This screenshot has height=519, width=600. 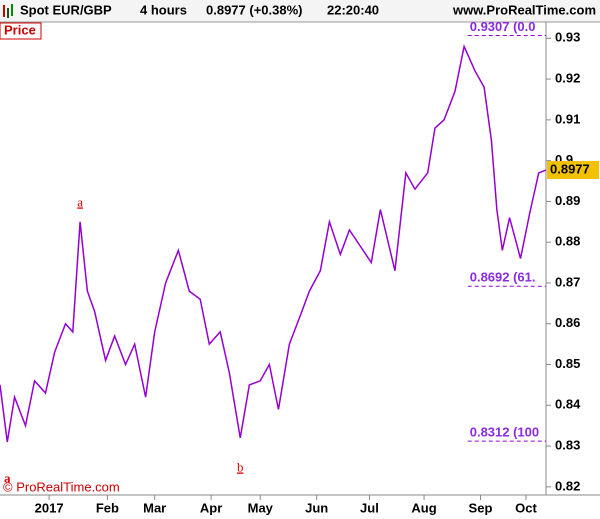 I want to click on y-tick-label: 0.91, so click(x=567, y=118).